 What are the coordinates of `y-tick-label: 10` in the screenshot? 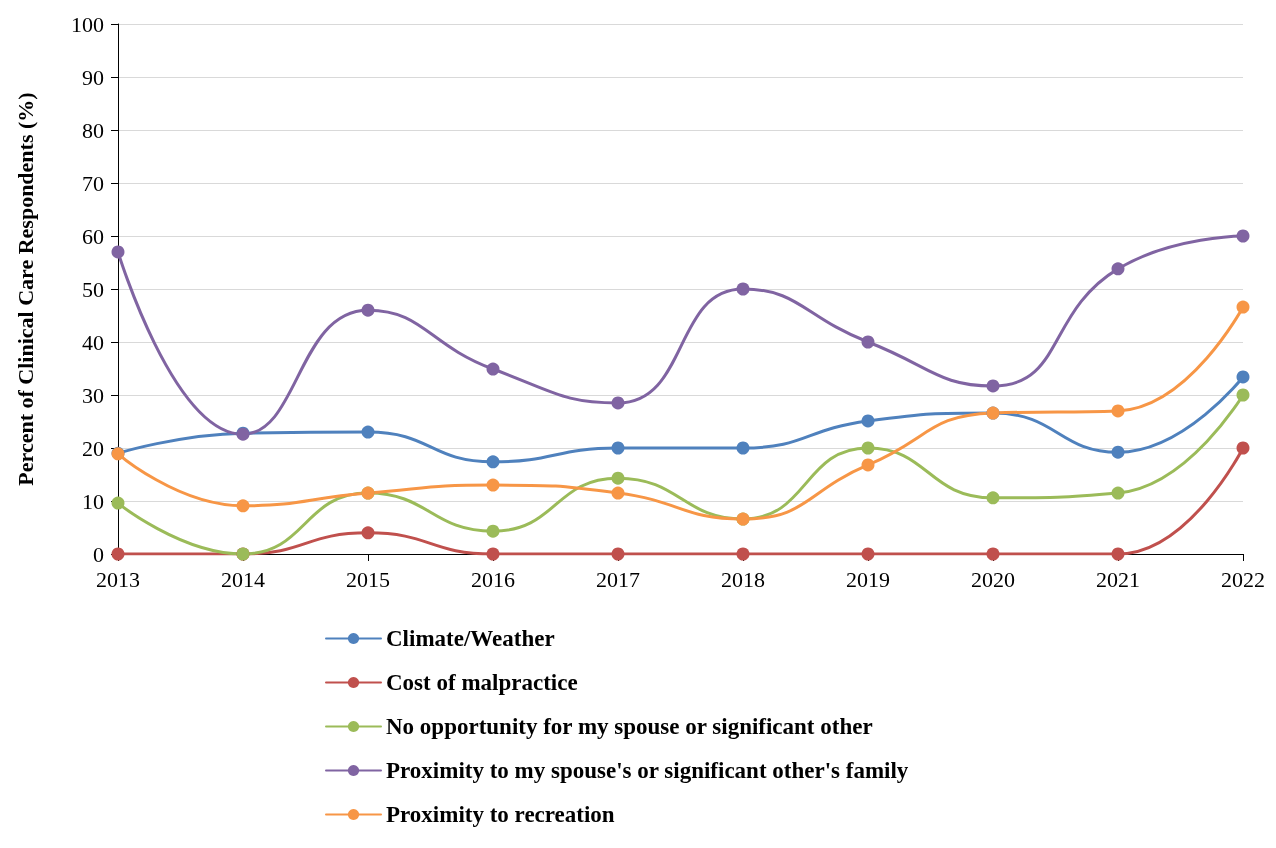 It's located at (93, 501).